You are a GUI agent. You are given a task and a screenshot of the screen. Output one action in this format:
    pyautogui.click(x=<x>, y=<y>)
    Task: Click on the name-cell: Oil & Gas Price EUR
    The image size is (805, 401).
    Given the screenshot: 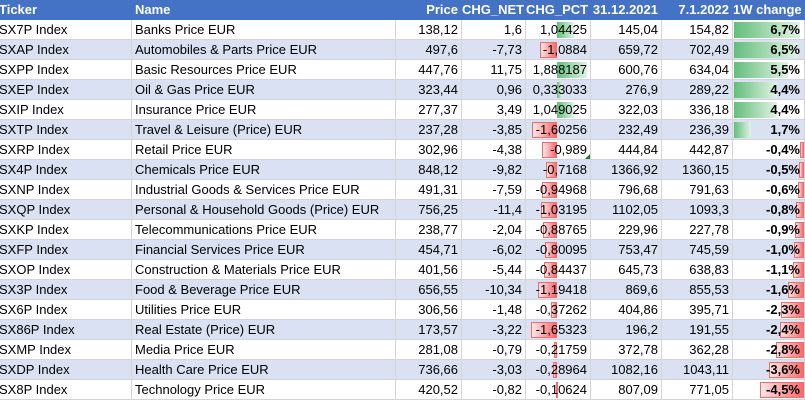 What is the action you would take?
    pyautogui.click(x=264, y=90)
    